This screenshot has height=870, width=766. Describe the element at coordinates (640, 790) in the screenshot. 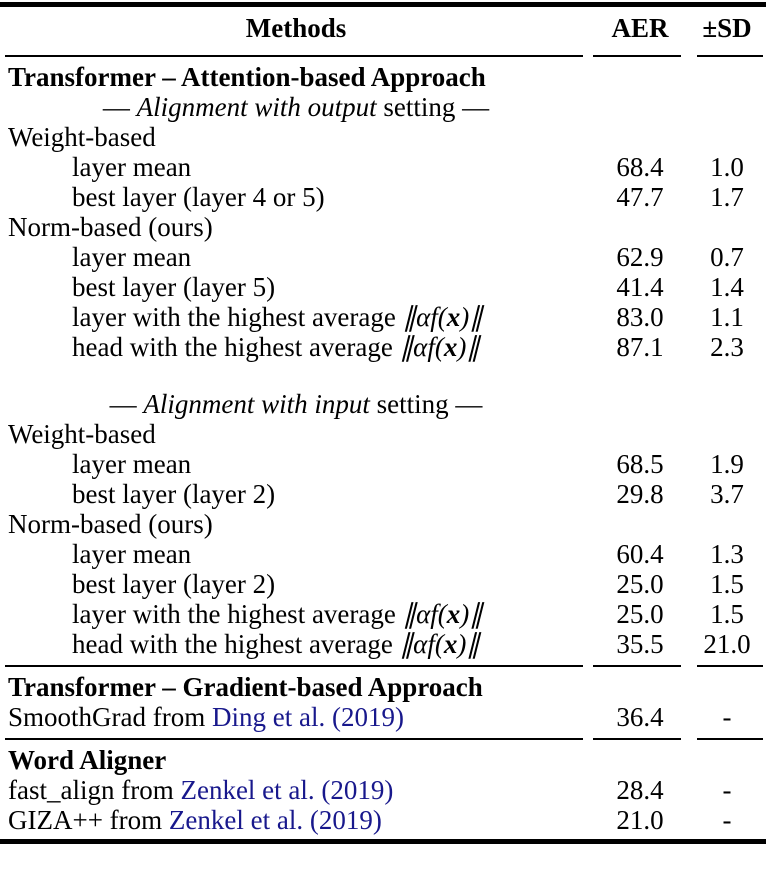

I see `aer-value: 28.4` at that location.